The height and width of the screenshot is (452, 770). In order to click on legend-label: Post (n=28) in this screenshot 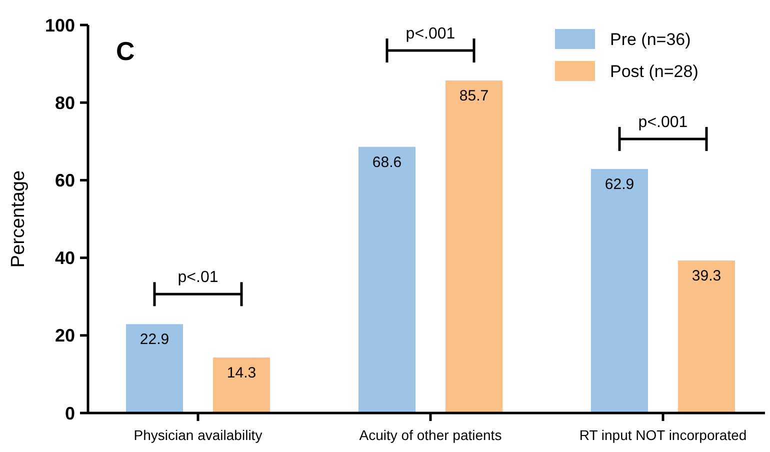, I will do `click(654, 71)`.